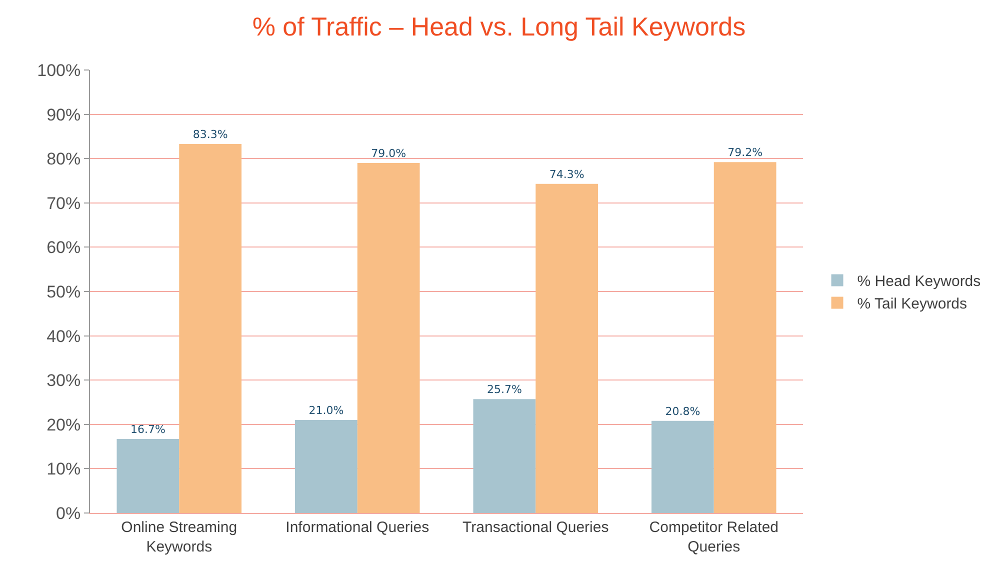 The height and width of the screenshot is (578, 998). Describe the element at coordinates (68, 513) in the screenshot. I see `y-tick-label: 0%` at that location.